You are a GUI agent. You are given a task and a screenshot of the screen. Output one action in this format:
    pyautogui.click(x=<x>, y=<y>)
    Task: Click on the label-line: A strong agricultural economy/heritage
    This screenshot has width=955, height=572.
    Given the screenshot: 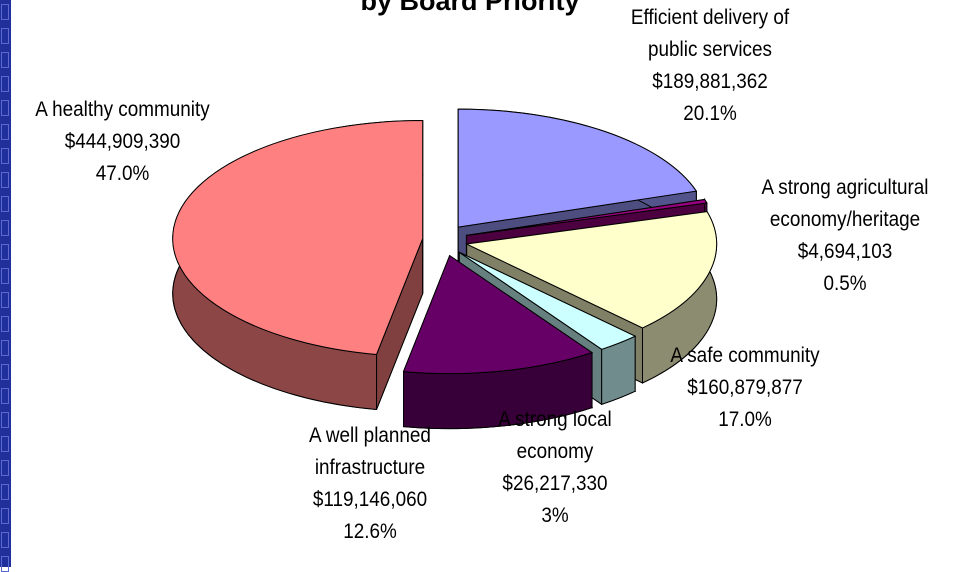 What is the action you would take?
    pyautogui.click(x=845, y=203)
    